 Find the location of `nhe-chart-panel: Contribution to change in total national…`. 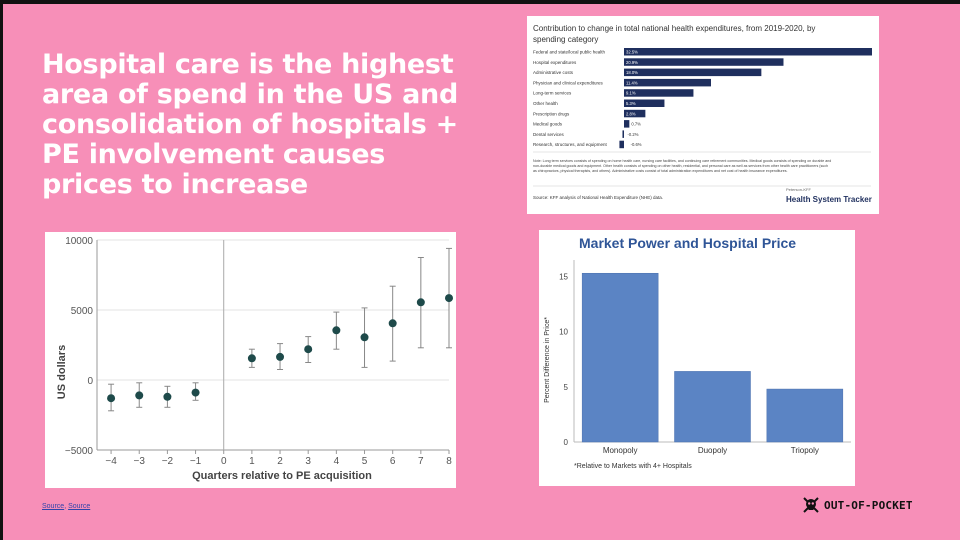

nhe-chart-panel: Contribution to change in total national… is located at coordinates (703, 115).